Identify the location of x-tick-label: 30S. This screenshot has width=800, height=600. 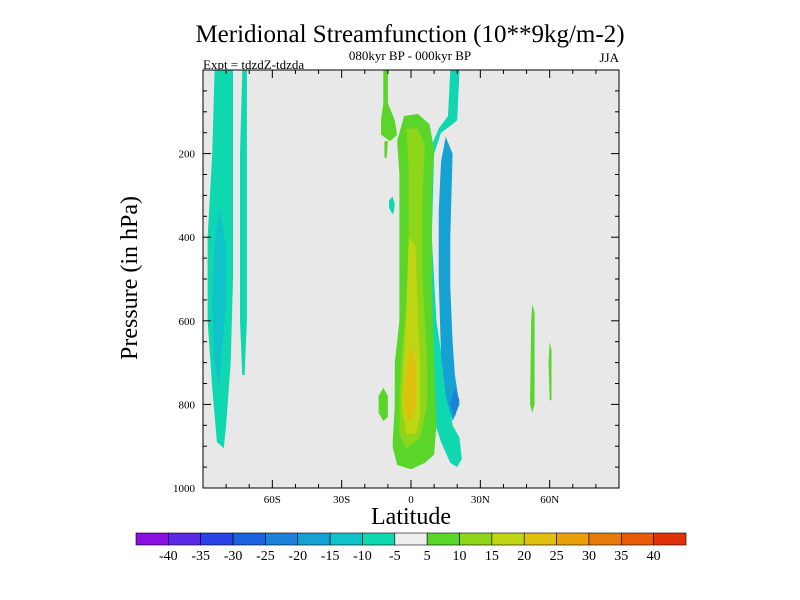
(341, 500).